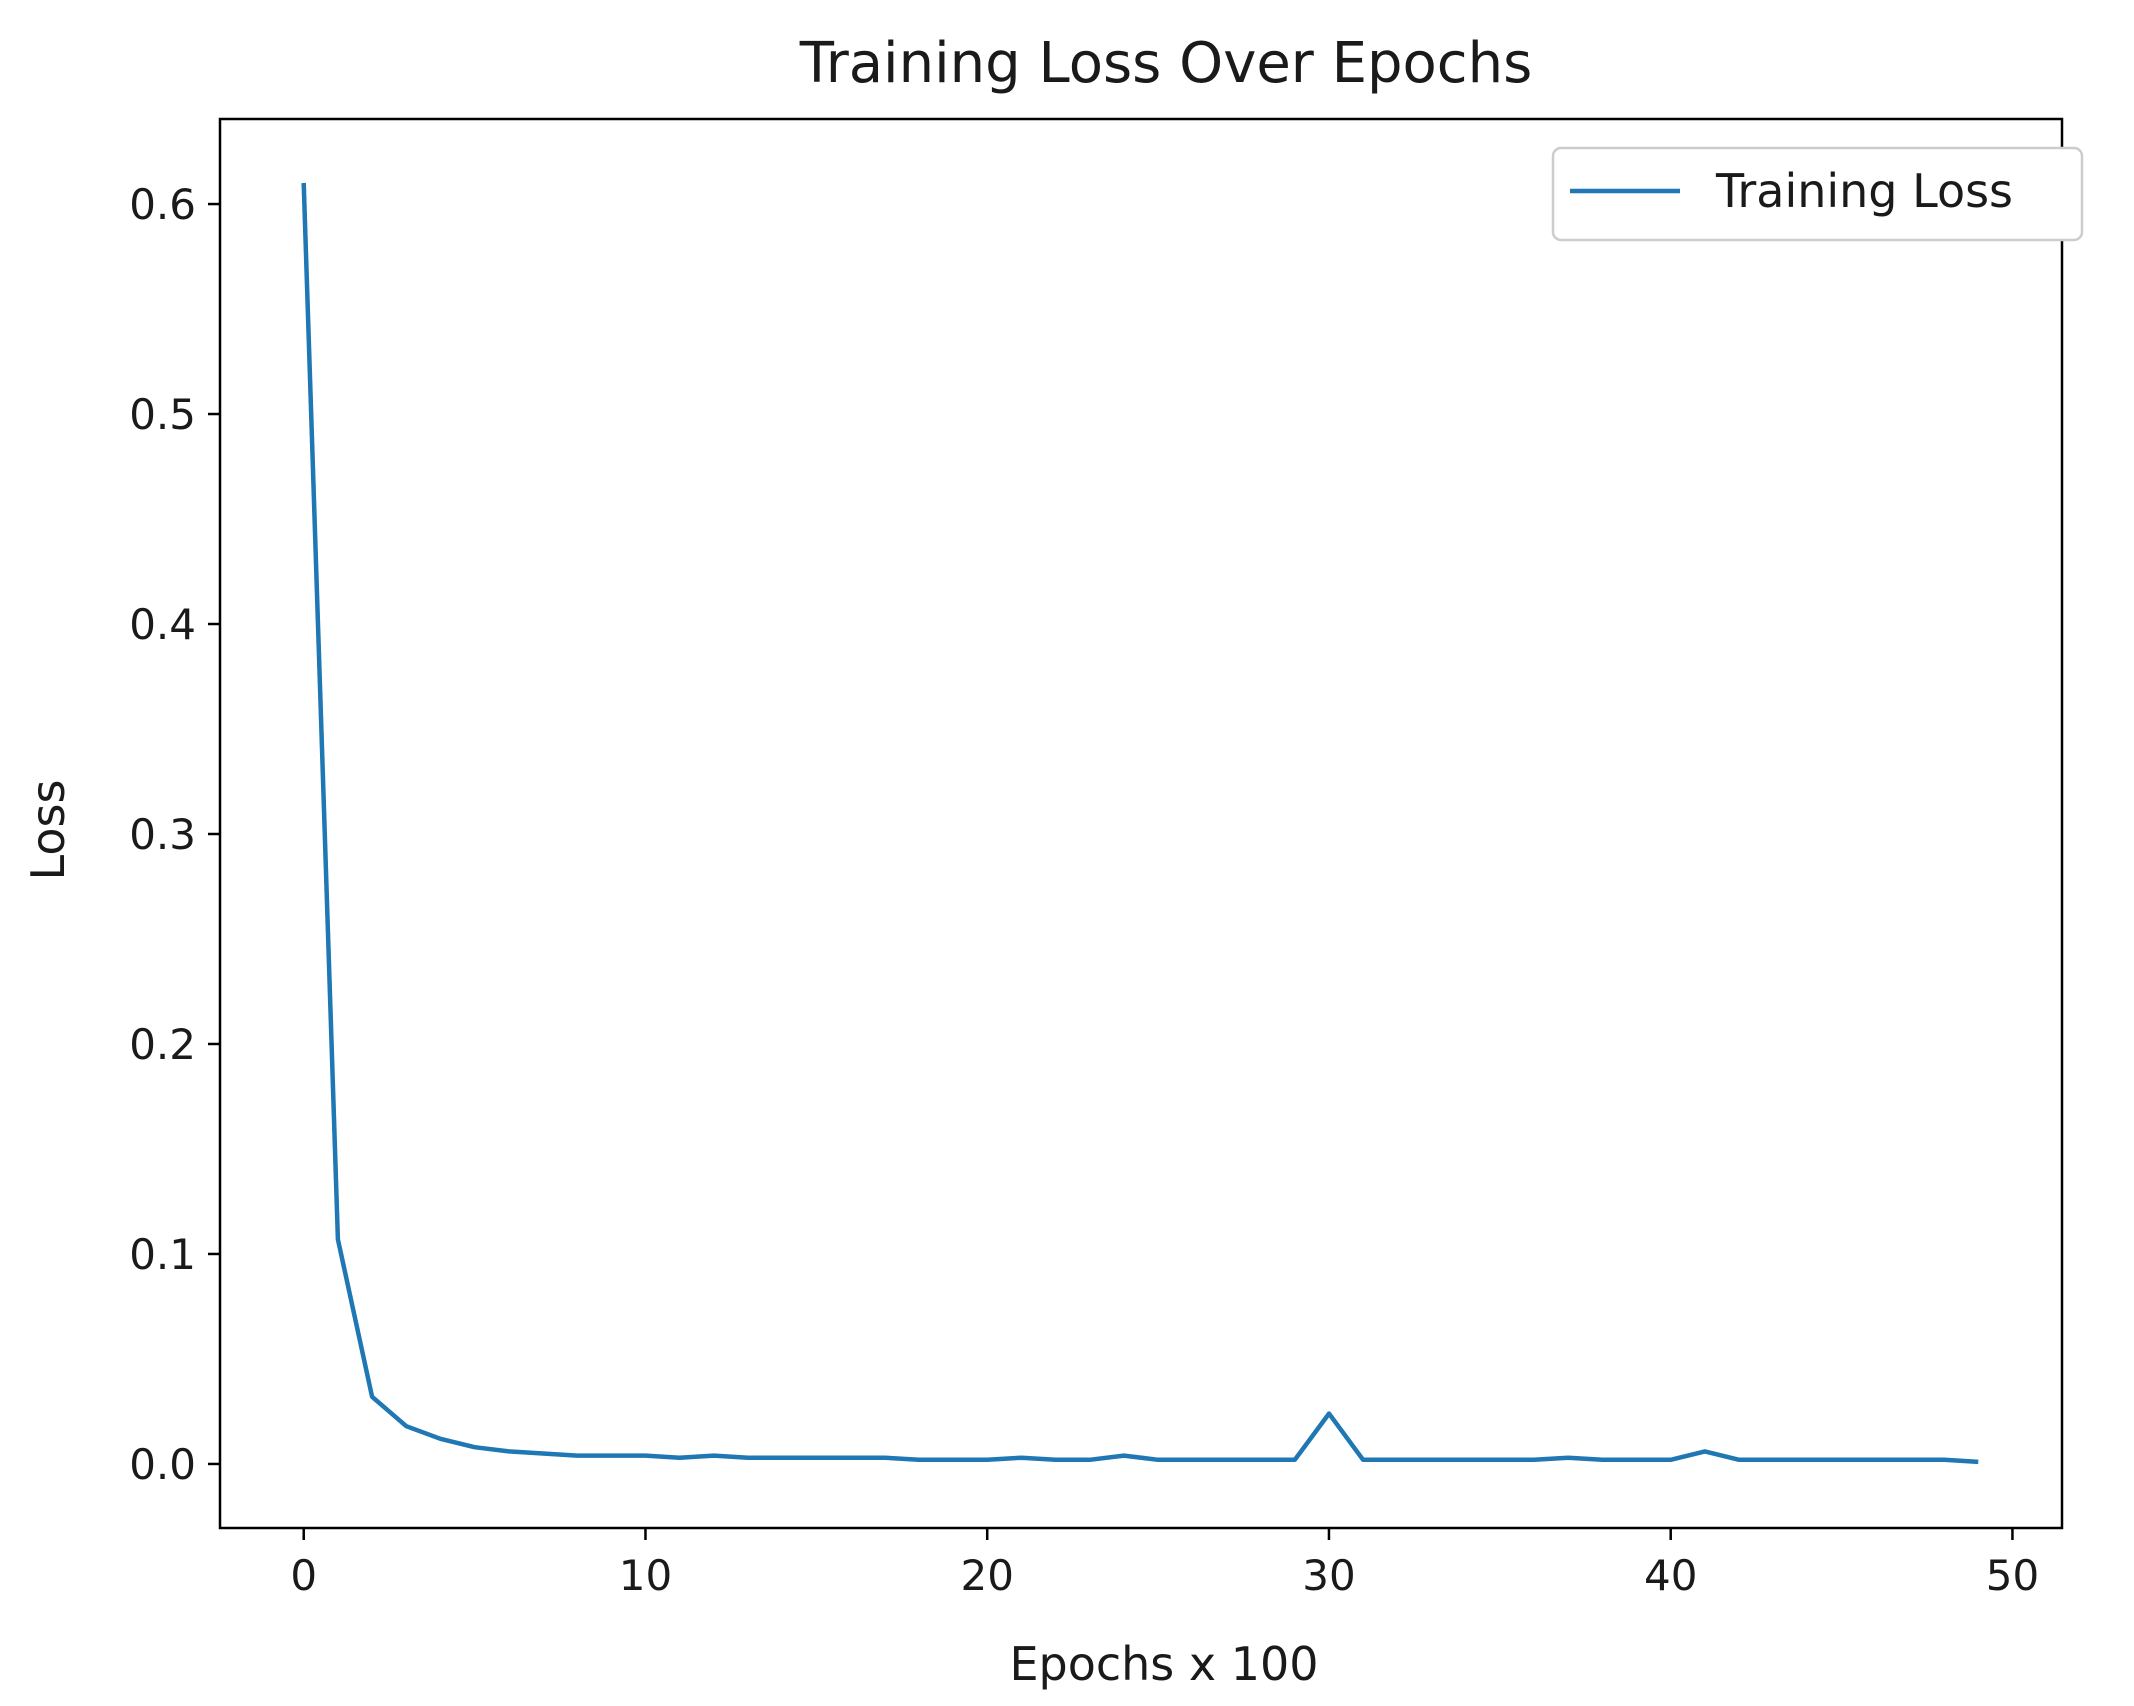 This screenshot has width=2134, height=1706. I want to click on y-tick-label: 0.2, so click(162, 1044).